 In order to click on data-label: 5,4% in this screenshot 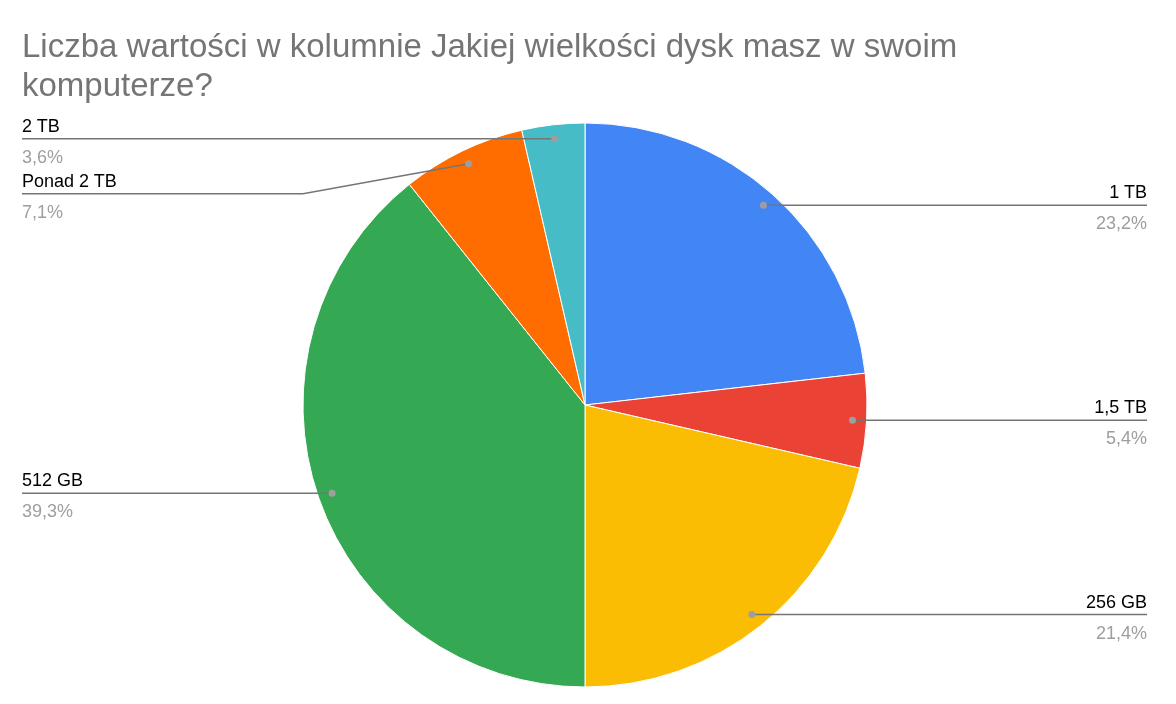, I will do `click(1126, 438)`.